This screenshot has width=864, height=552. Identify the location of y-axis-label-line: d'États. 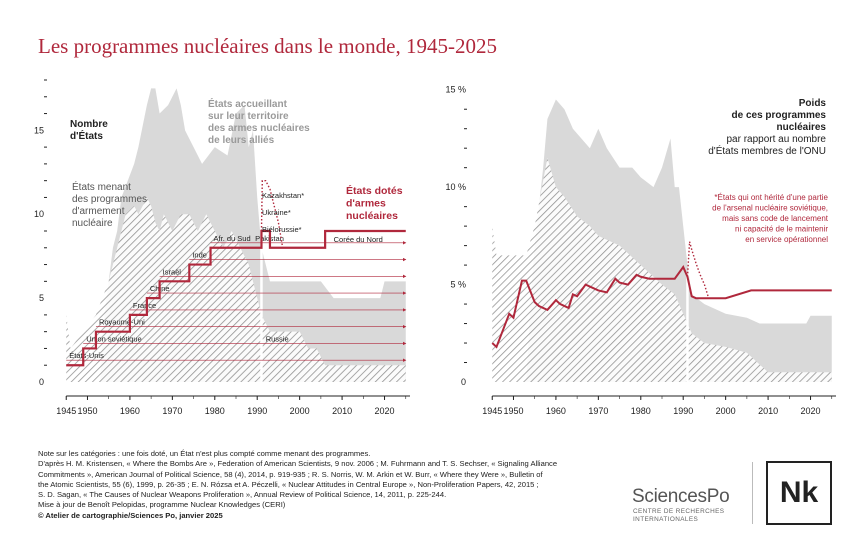
(86, 135).